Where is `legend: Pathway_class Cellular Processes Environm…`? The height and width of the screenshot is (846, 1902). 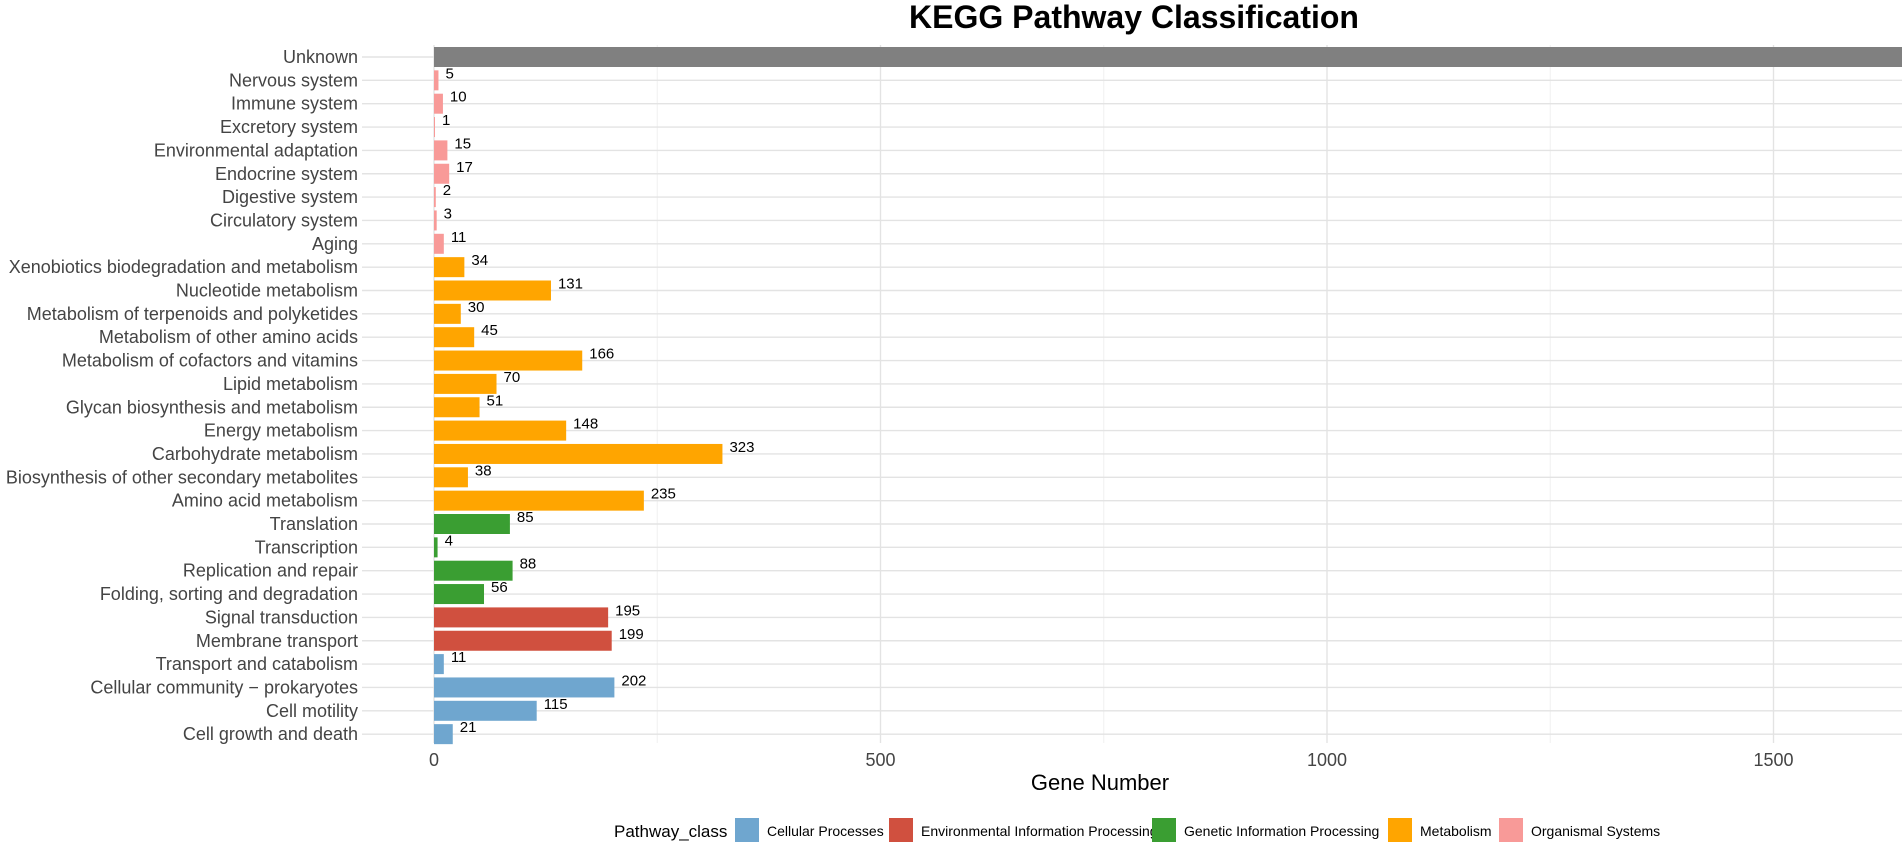 legend: Pathway_class Cellular Processes Environm… is located at coordinates (1137, 830).